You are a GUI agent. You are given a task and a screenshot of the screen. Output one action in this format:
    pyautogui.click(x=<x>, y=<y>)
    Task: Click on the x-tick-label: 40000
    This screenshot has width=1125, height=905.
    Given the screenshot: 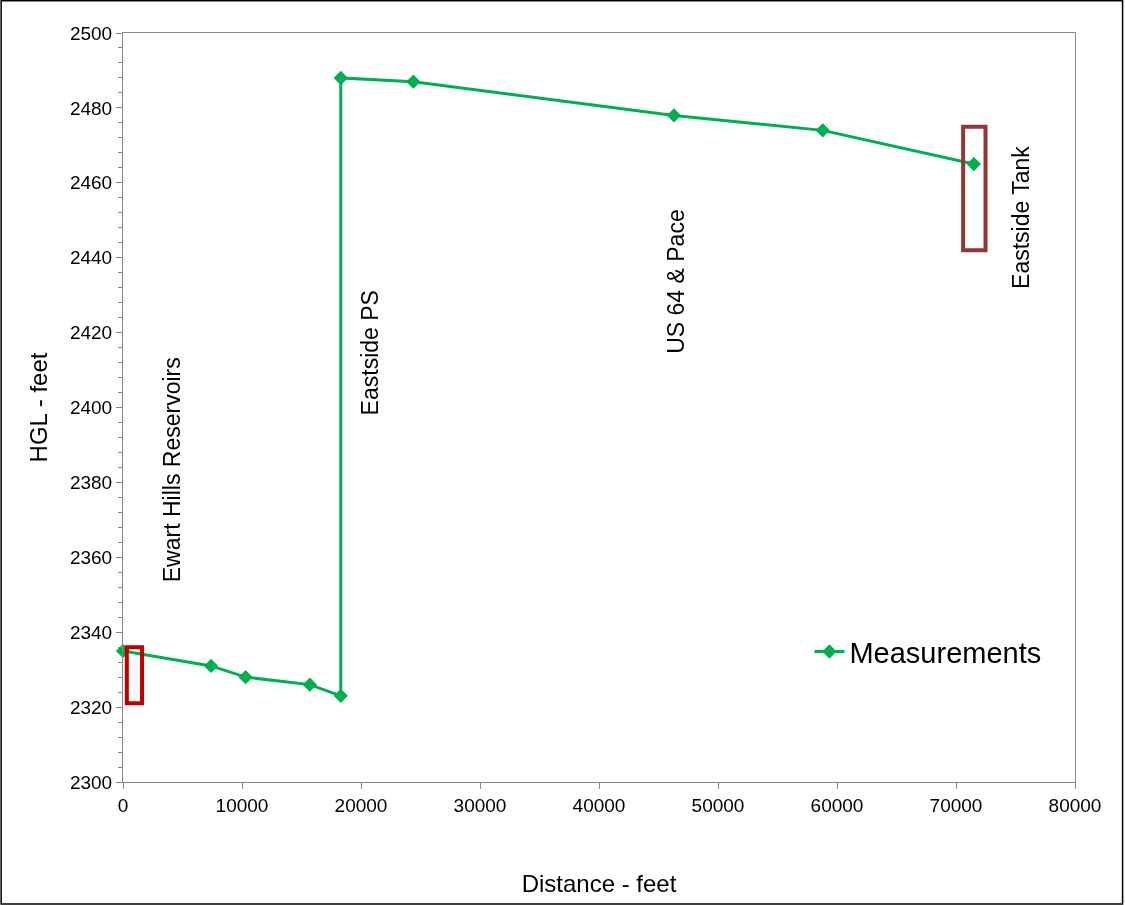 What is the action you would take?
    pyautogui.click(x=599, y=805)
    